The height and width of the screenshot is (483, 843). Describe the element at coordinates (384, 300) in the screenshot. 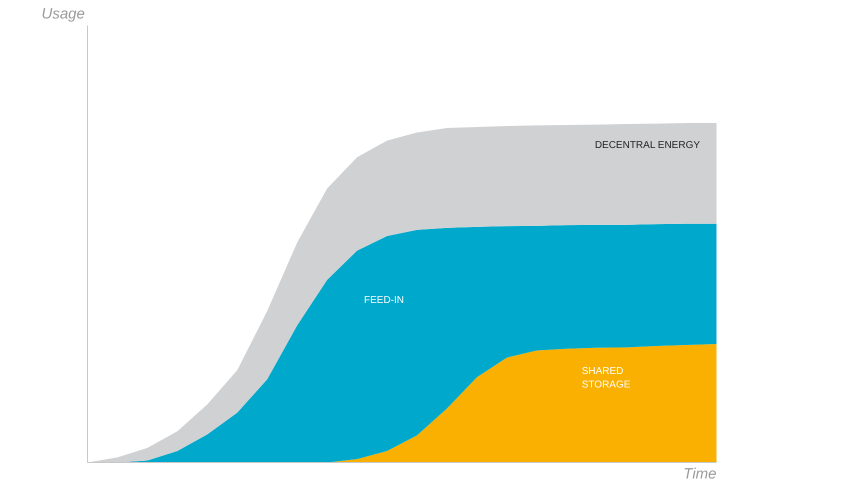

I see `series-label: FEED-IN` at that location.